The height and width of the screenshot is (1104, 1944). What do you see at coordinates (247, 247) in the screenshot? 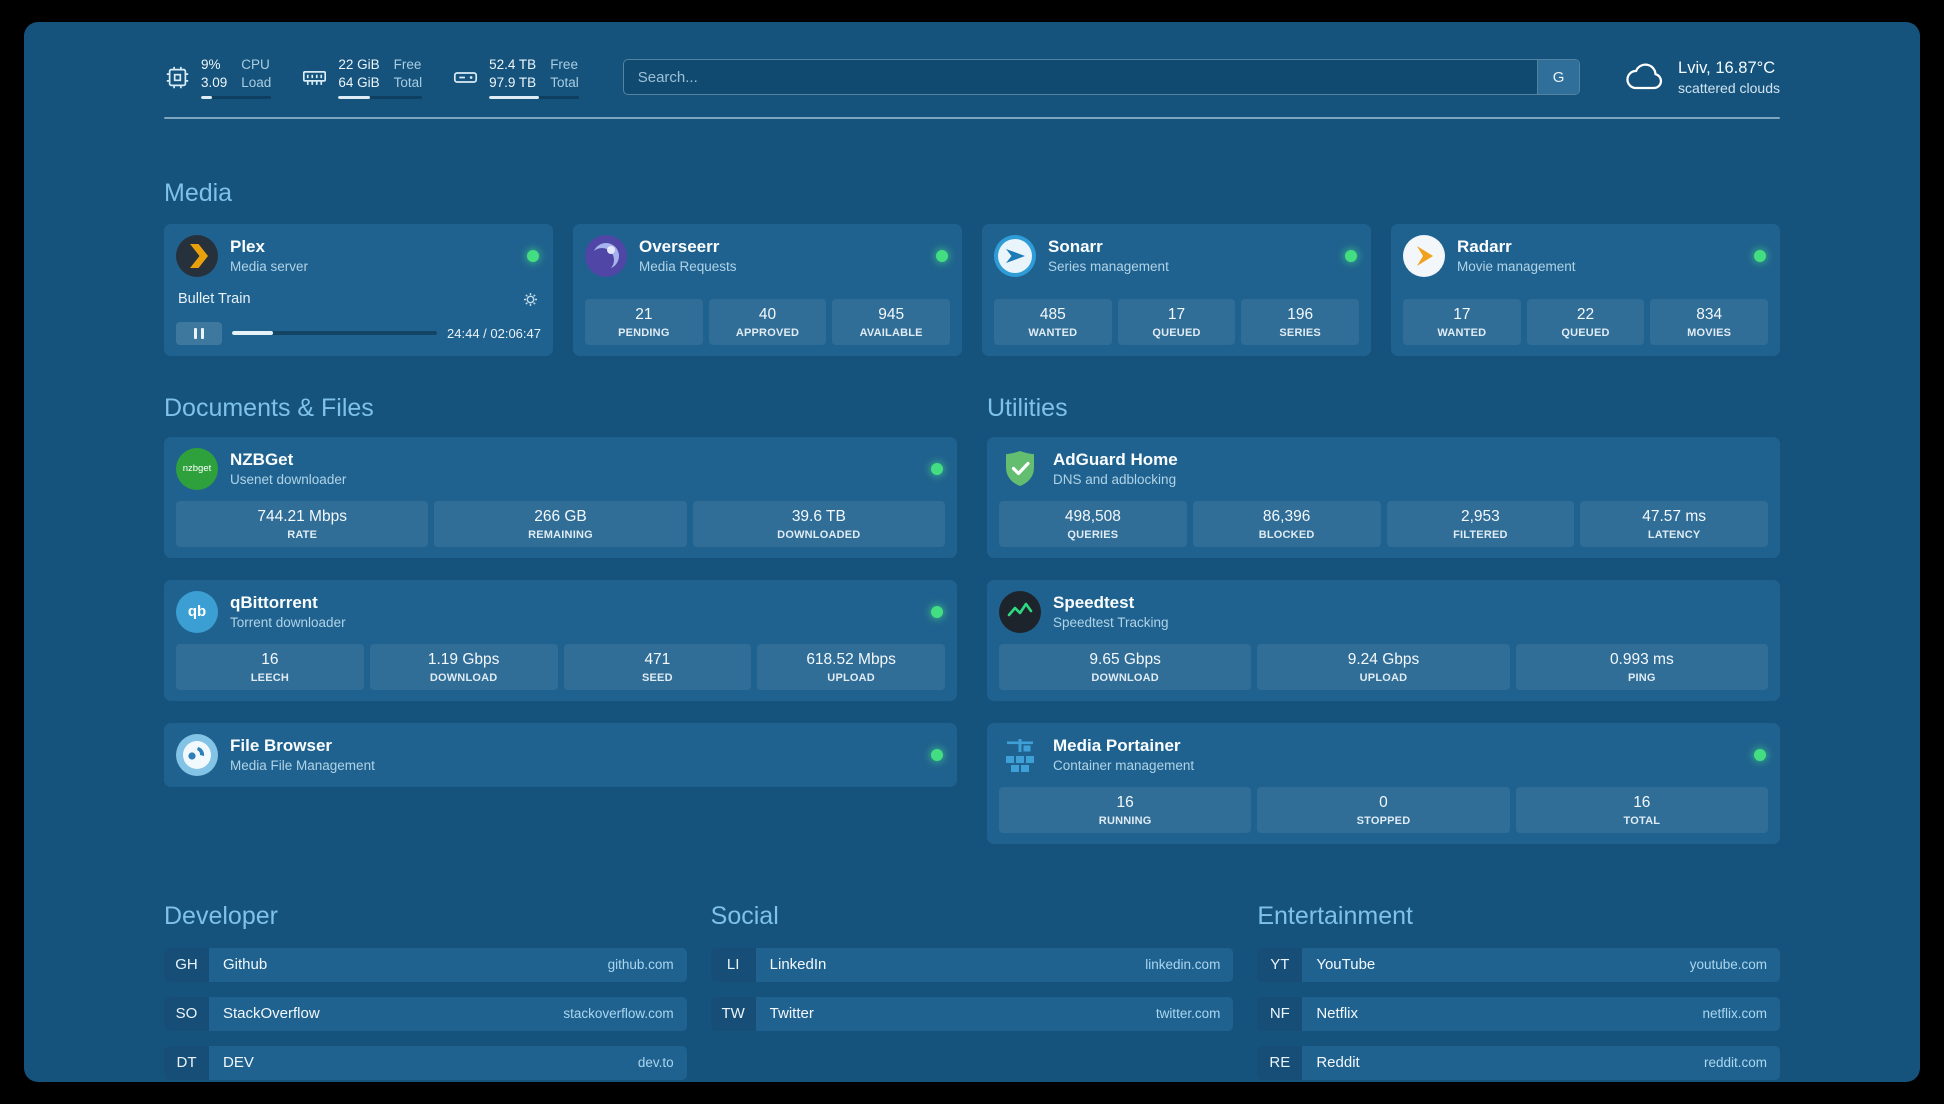
I see `service-name: Plex` at bounding box center [247, 247].